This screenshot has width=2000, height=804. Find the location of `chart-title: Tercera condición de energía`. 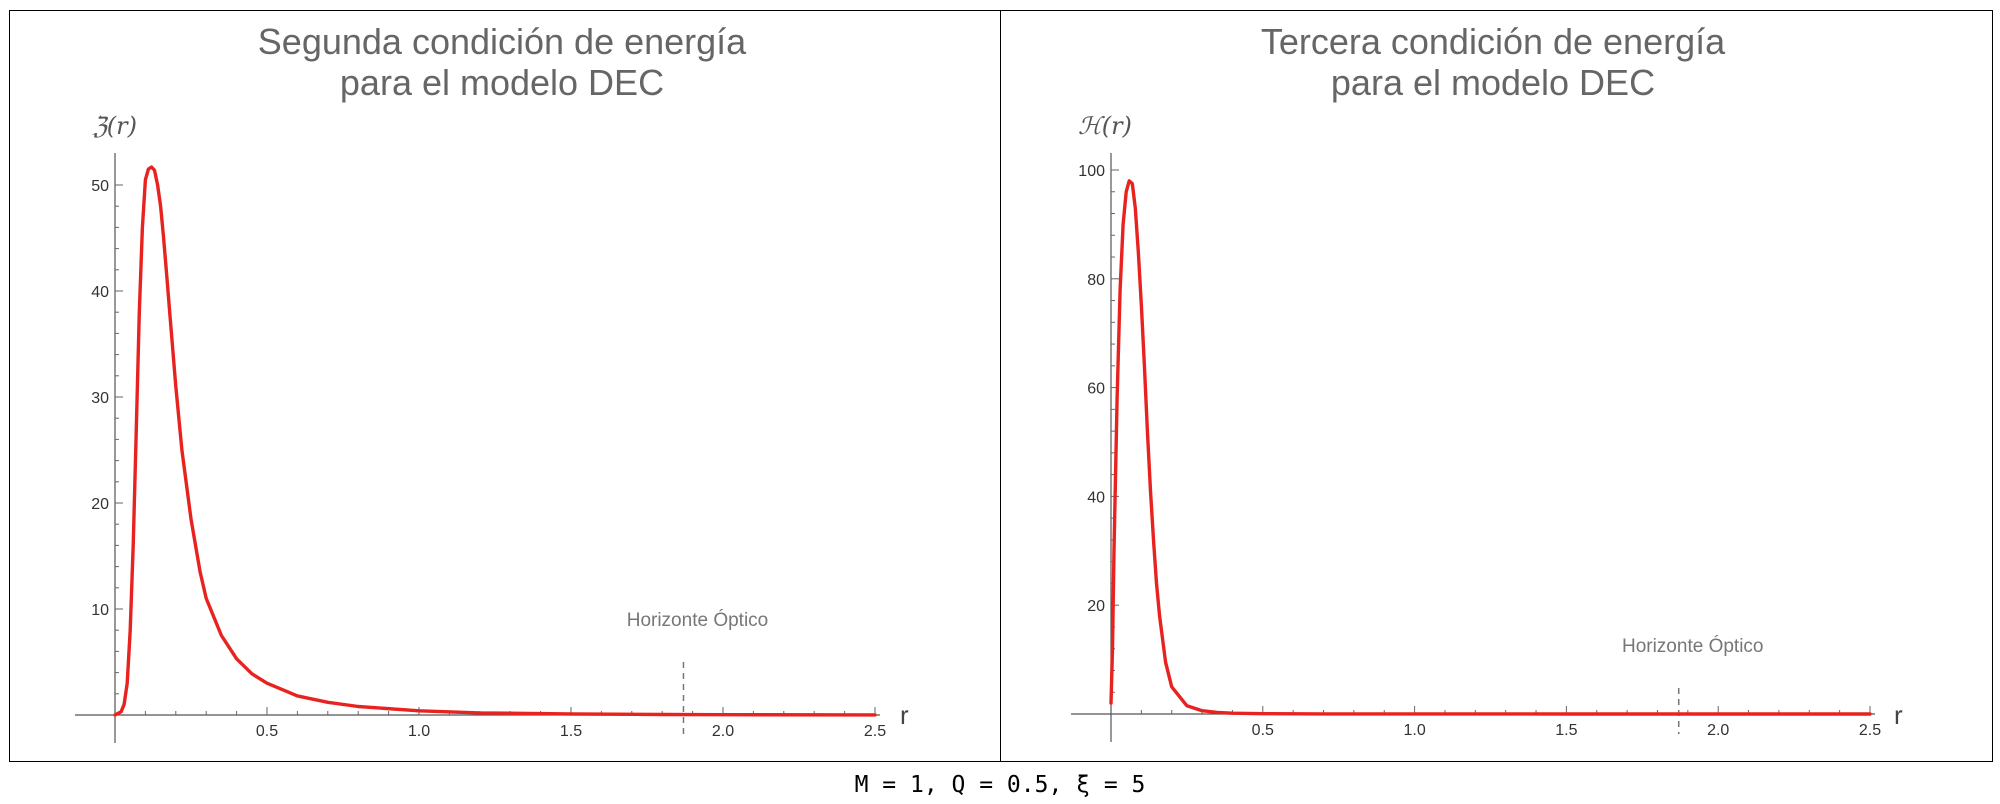

chart-title: Tercera condición de energía is located at coordinates (1493, 41).